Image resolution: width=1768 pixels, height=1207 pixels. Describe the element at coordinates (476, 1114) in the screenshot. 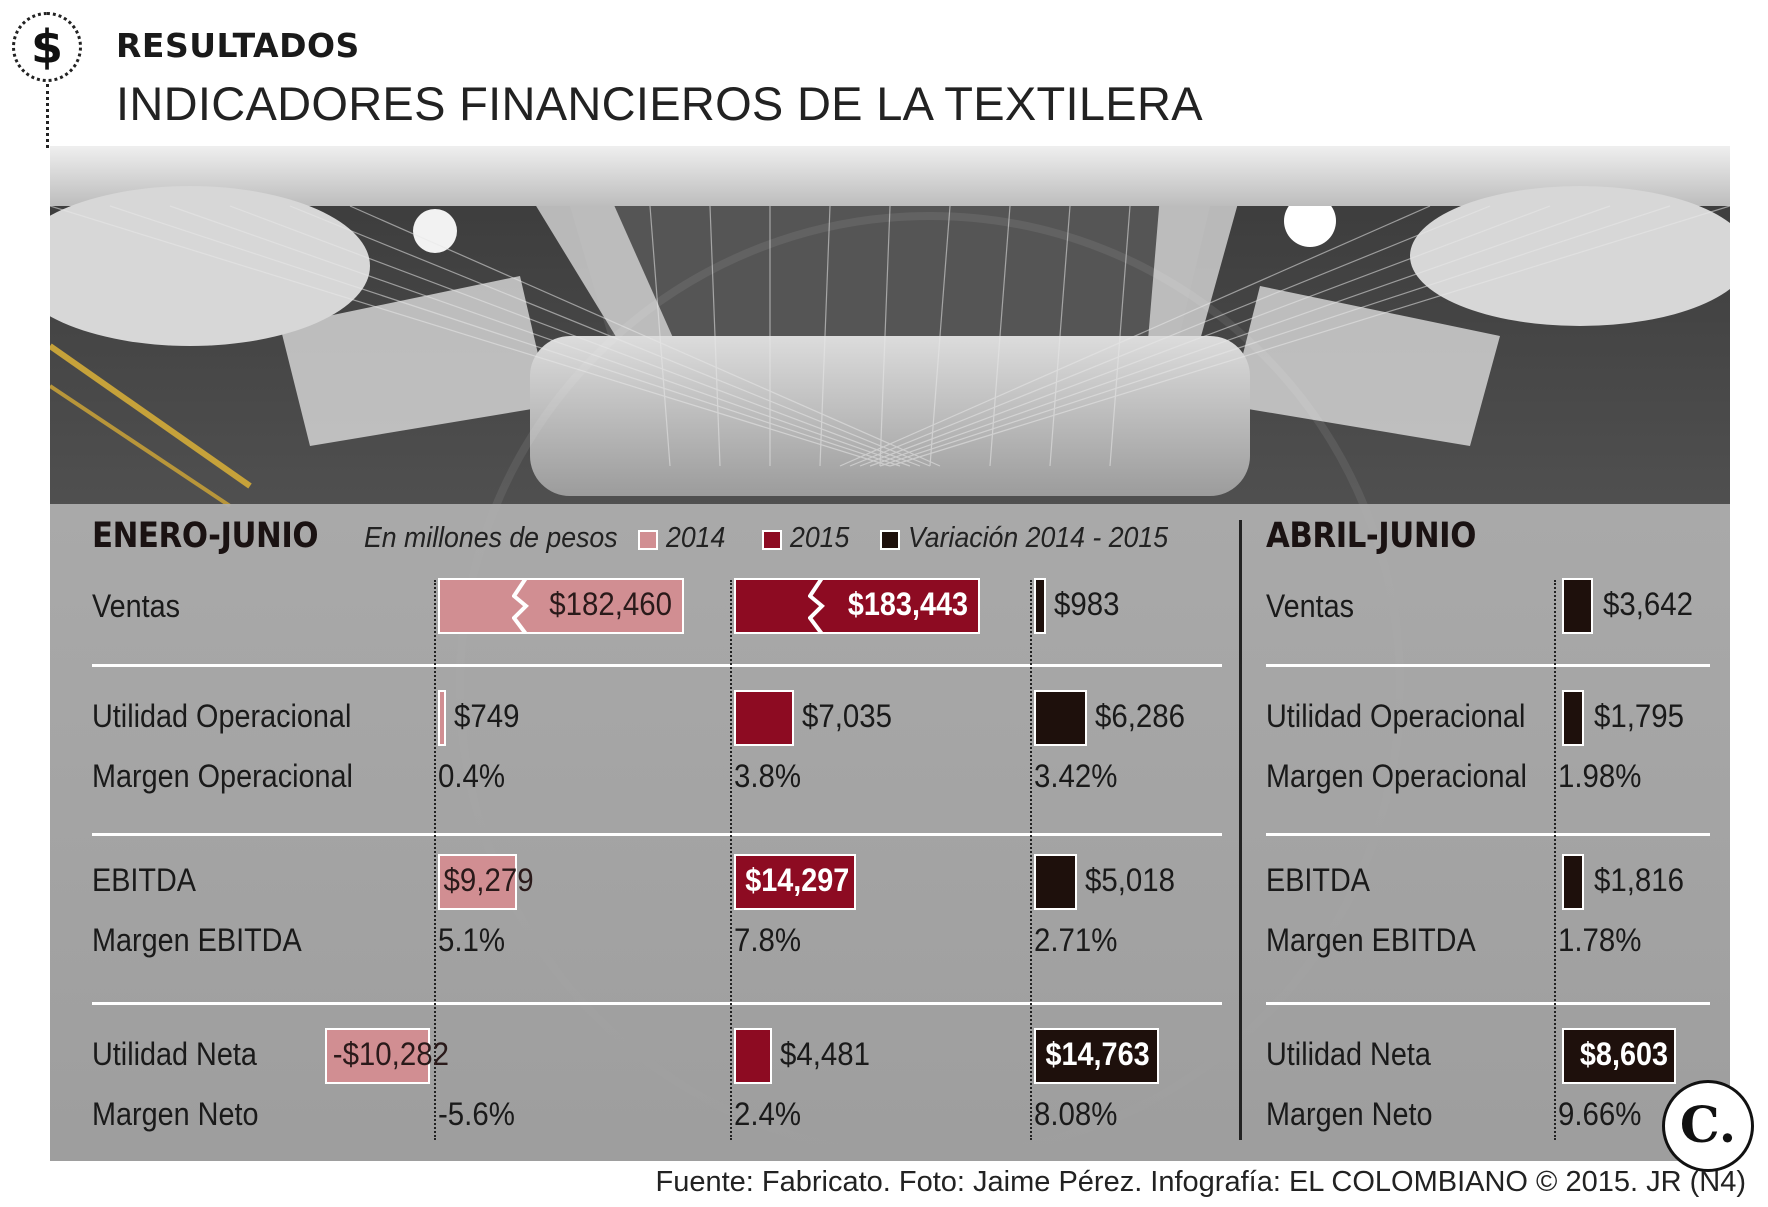

I see `margin-value-2014: -5.6%` at that location.